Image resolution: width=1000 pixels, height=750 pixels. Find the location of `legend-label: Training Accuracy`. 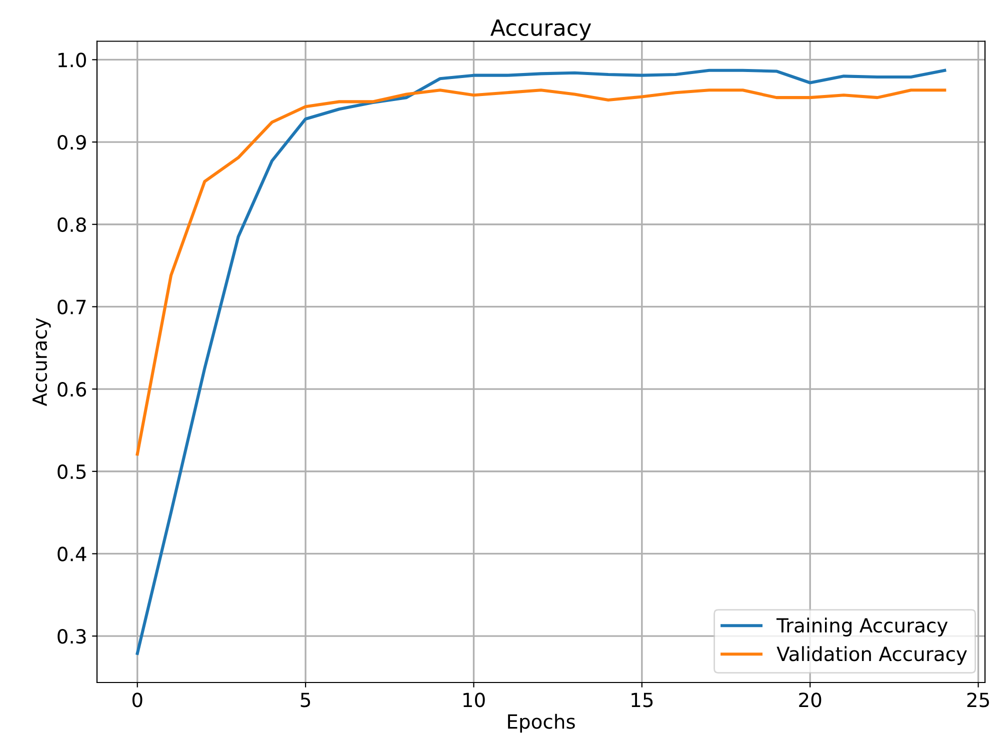

legend-label: Training Accuracy is located at coordinates (862, 627).